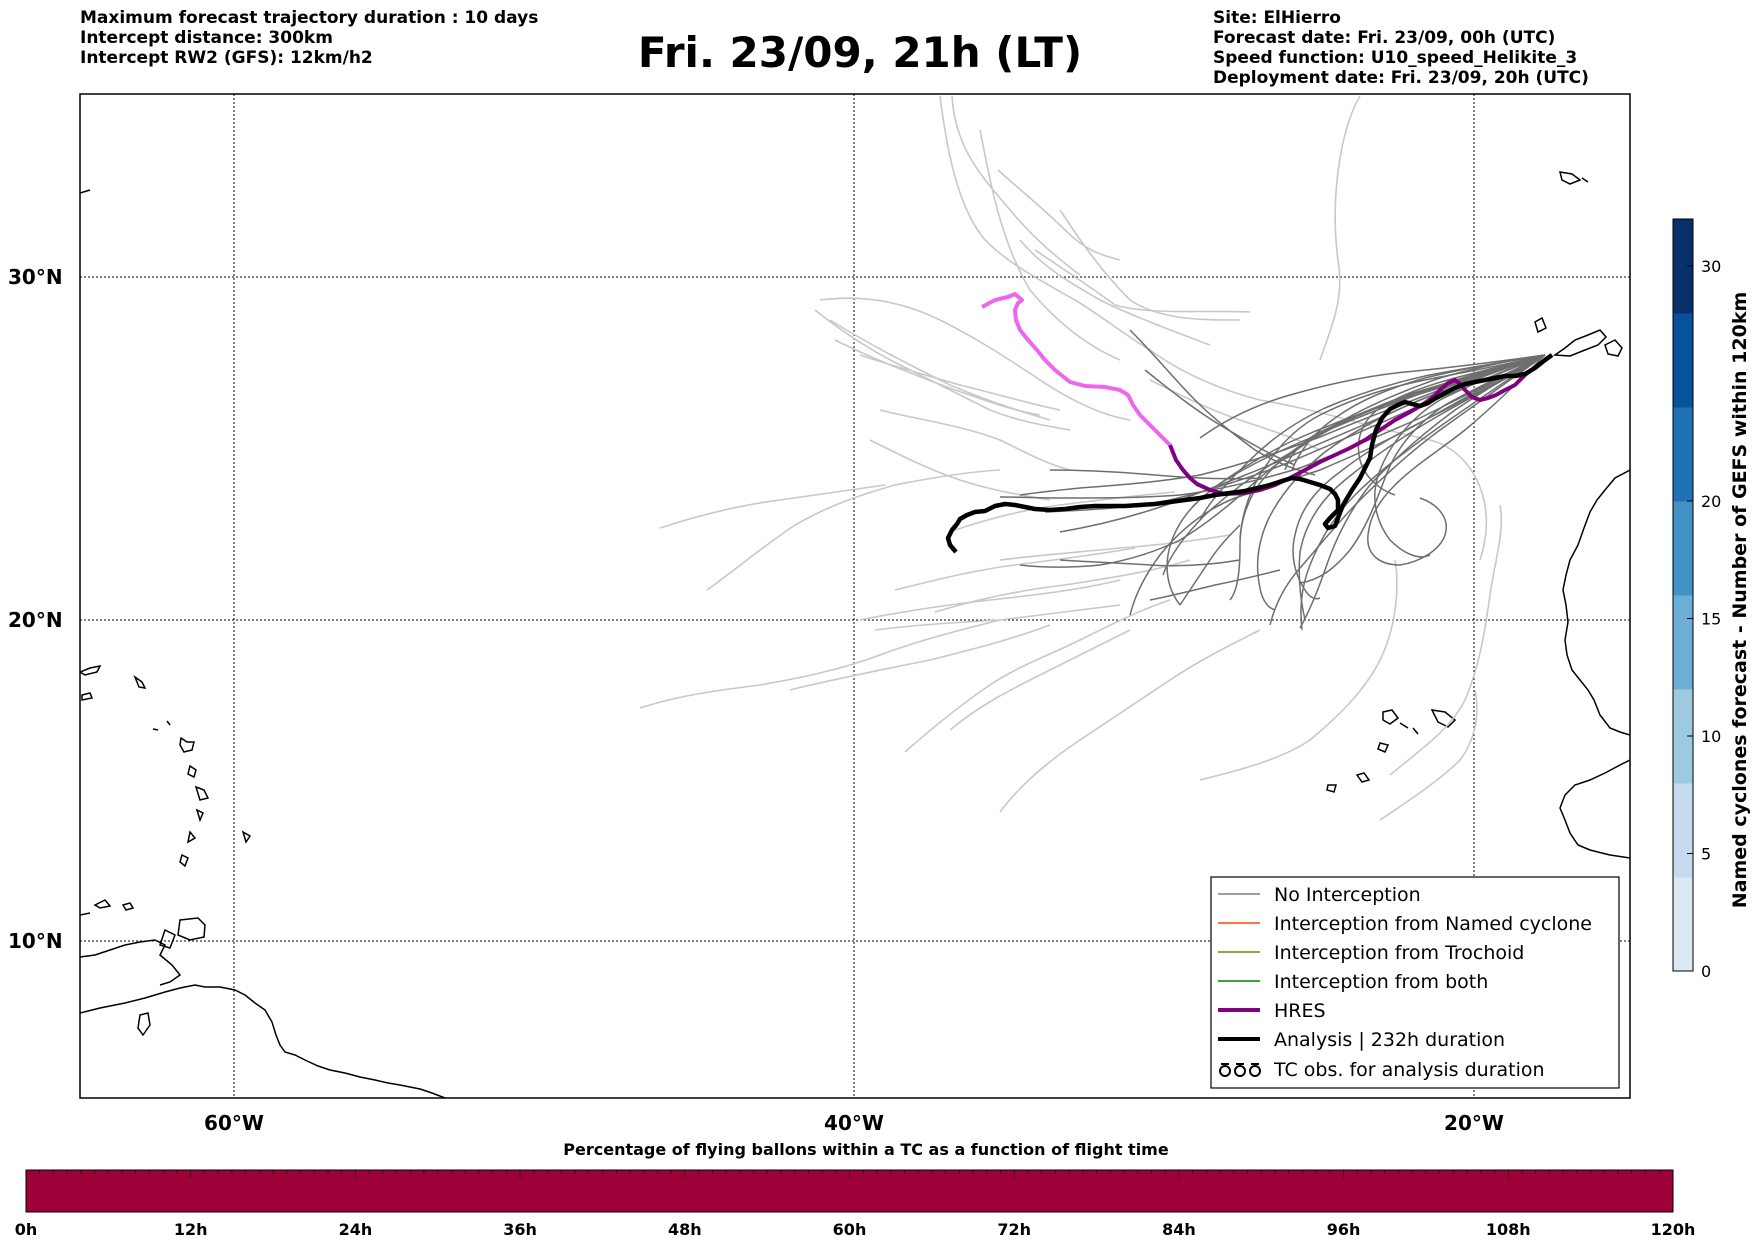 The width and height of the screenshot is (1752, 1241). Describe the element at coordinates (860, 52) in the screenshot. I see `page-title: Fri. 23/09, 21h (LT)` at that location.